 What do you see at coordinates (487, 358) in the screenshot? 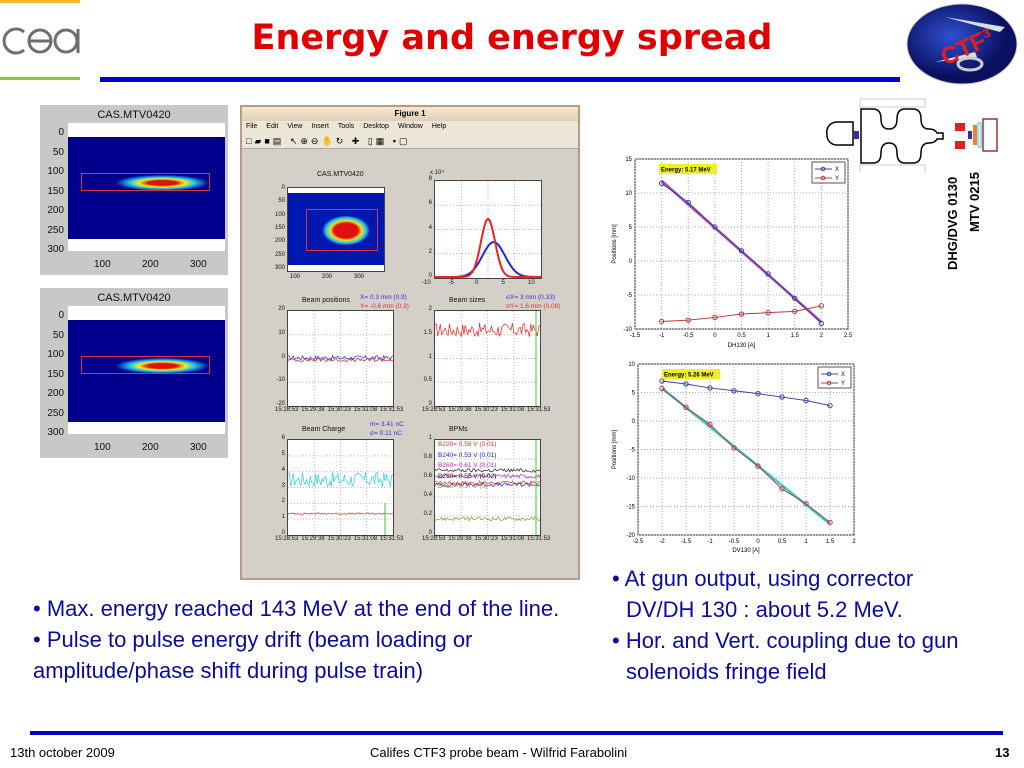
I see `beam-sizes-panel` at bounding box center [487, 358].